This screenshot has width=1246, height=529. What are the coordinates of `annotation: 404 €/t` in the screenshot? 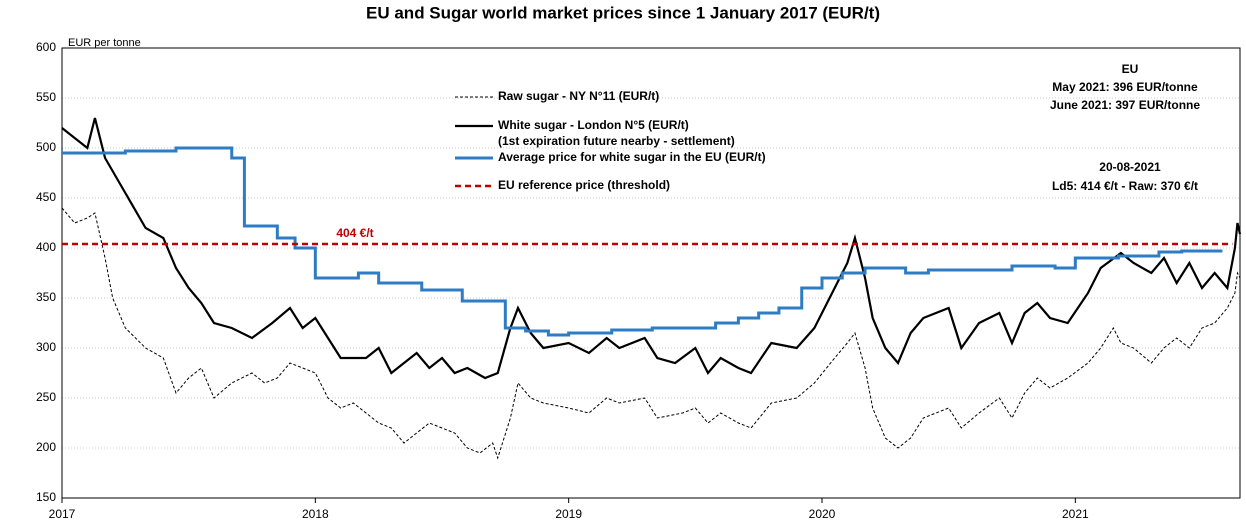 It's located at (354, 233).